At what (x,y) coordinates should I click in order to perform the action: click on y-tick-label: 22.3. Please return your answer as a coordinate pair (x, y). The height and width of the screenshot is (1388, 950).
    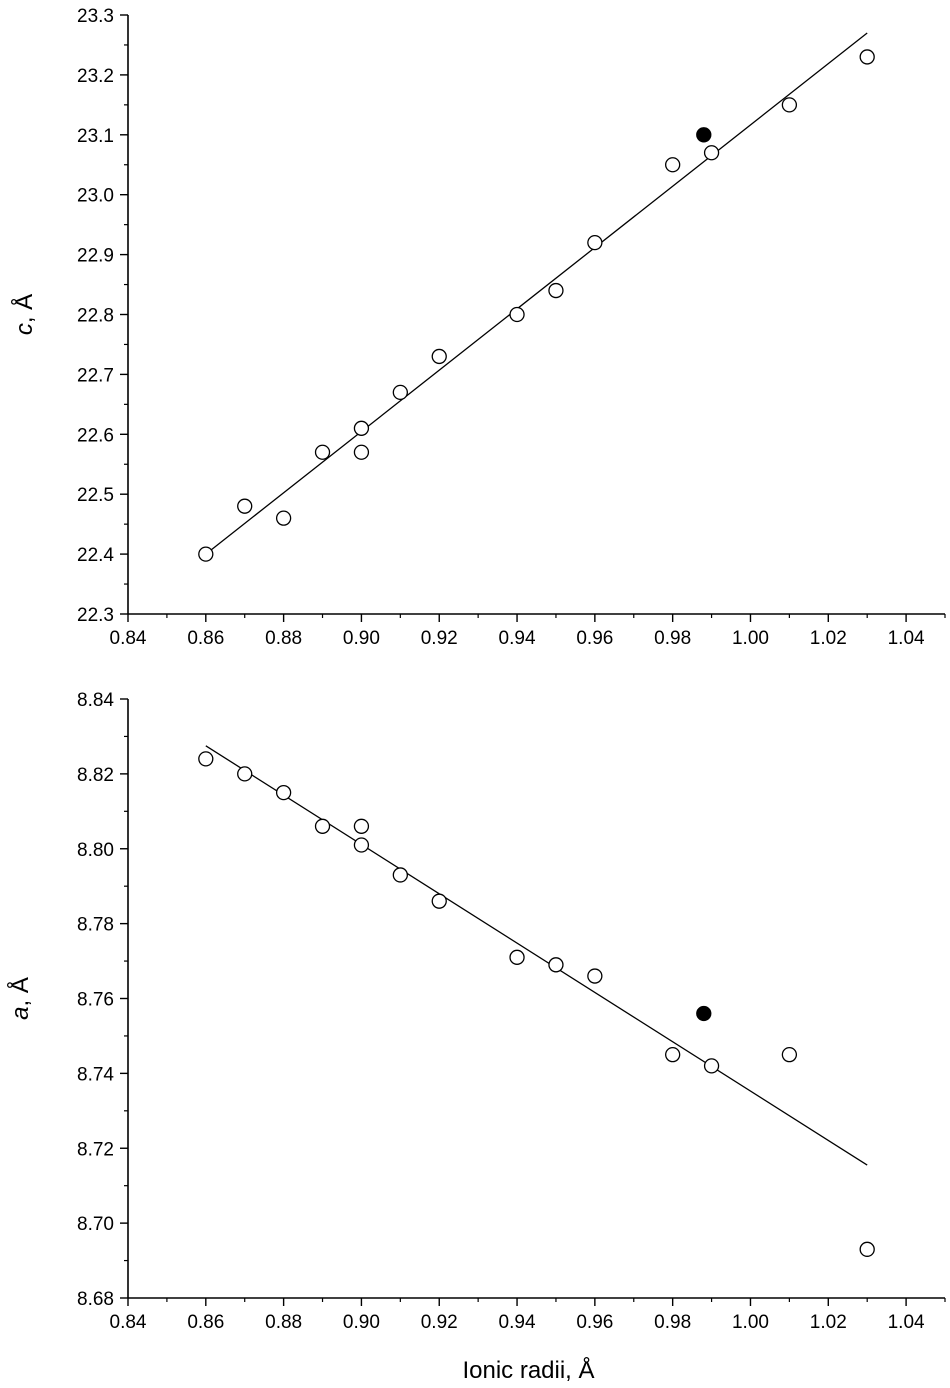
    Looking at the image, I should click on (95, 615).